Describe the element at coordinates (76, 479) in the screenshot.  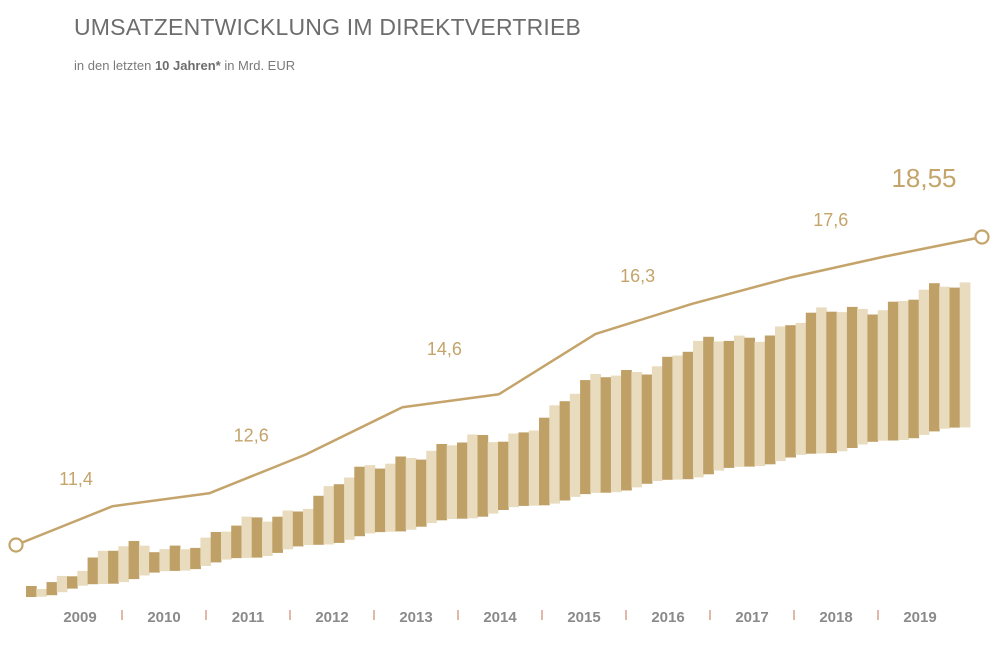
I see `data-label: 11,4` at that location.